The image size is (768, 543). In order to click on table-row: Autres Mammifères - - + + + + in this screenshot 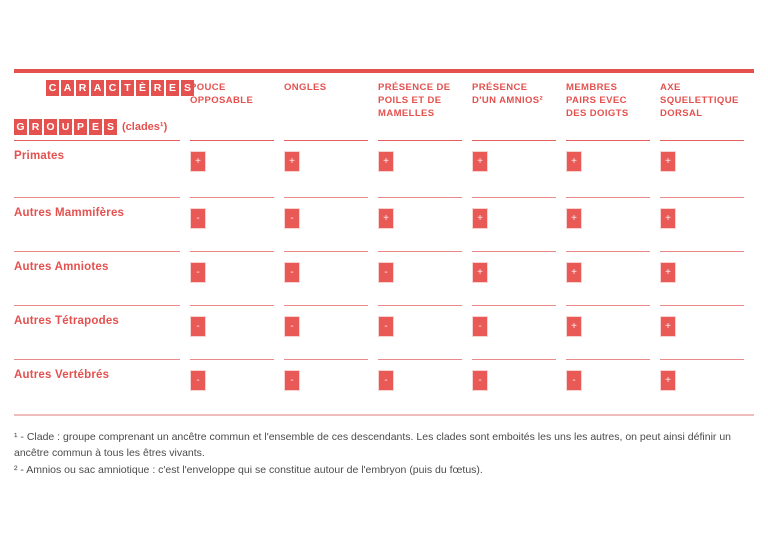, I will do `click(384, 225)`.